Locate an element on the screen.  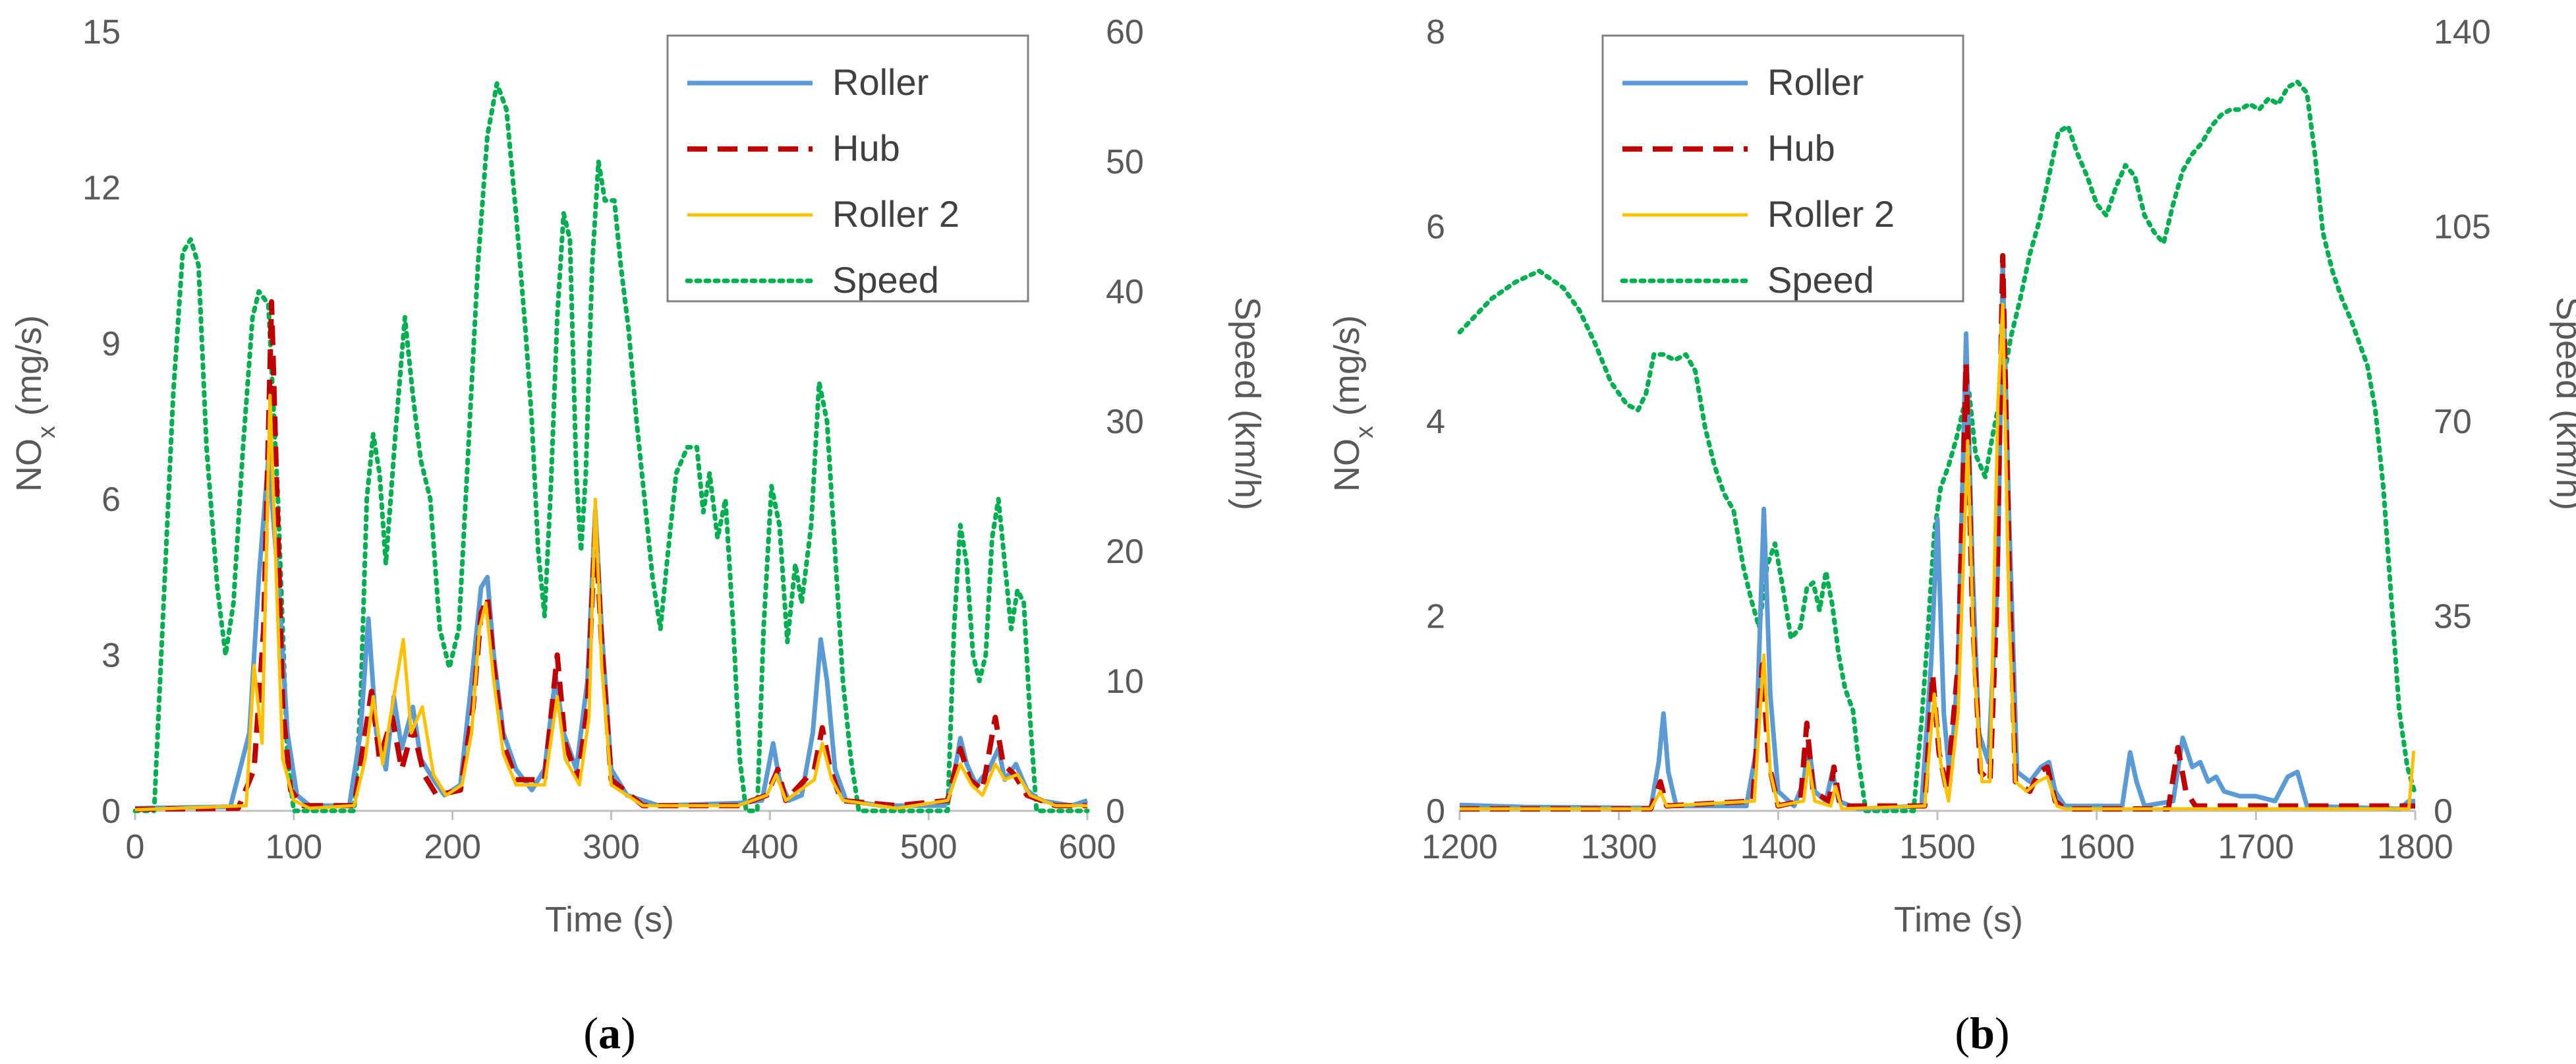
panel-b-x-tick-label-1500: 1500 is located at coordinates (1938, 847).